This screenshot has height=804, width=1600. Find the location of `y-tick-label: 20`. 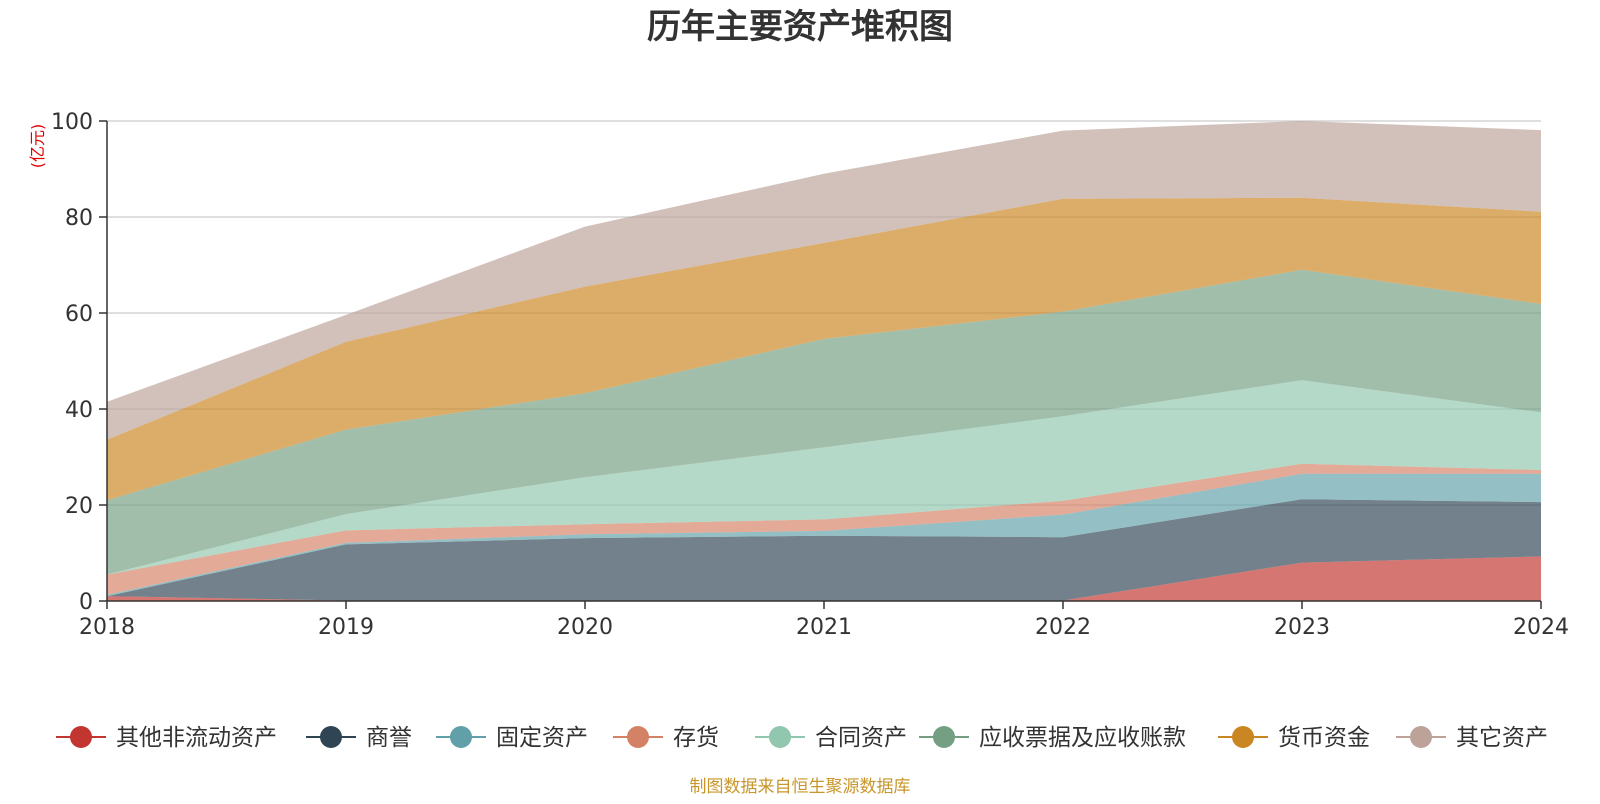

y-tick-label: 20 is located at coordinates (79, 506).